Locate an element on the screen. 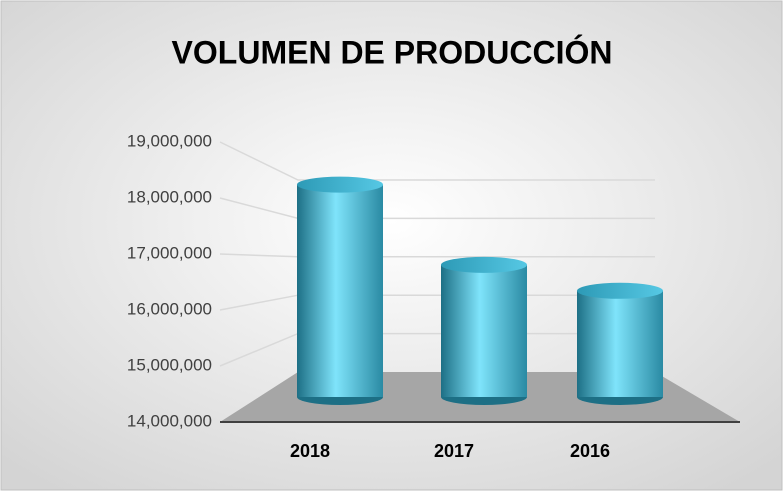 The height and width of the screenshot is (491, 783). chart-title: VOLUMEN DE PRODUCCIÓN is located at coordinates (392, 52).